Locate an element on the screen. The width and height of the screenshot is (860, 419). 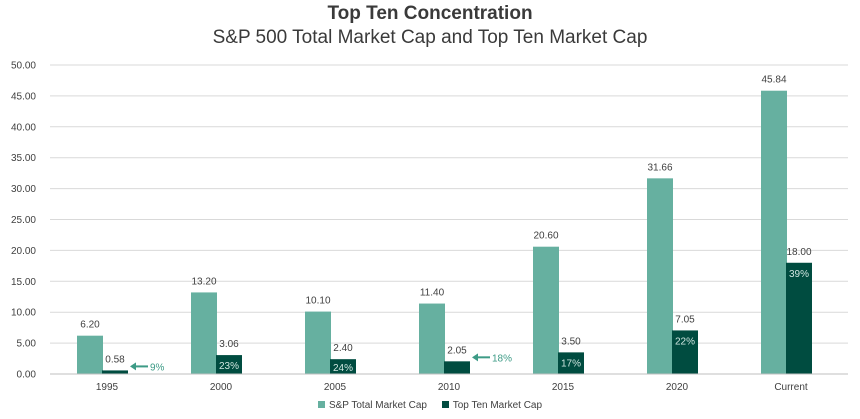
y-tick-label: 35.00 is located at coordinates (23, 158).